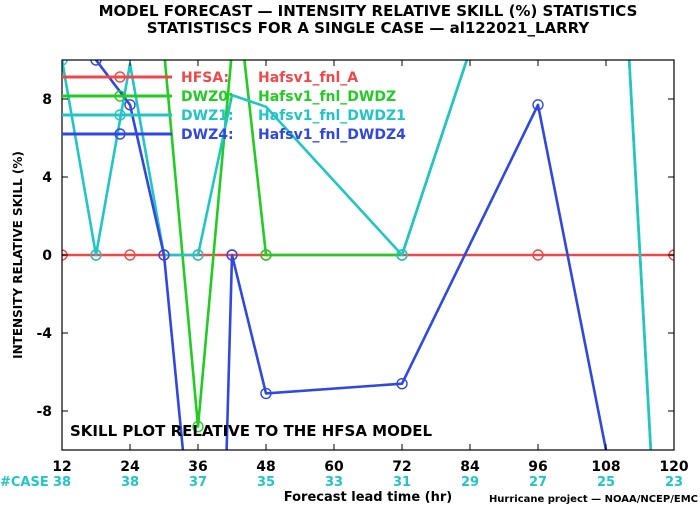 Image resolution: width=700 pixels, height=506 pixels. I want to click on skill-plot-annotation: SKILL PLOT RELATIVE TO THE HFSA MODEL, so click(251, 431).